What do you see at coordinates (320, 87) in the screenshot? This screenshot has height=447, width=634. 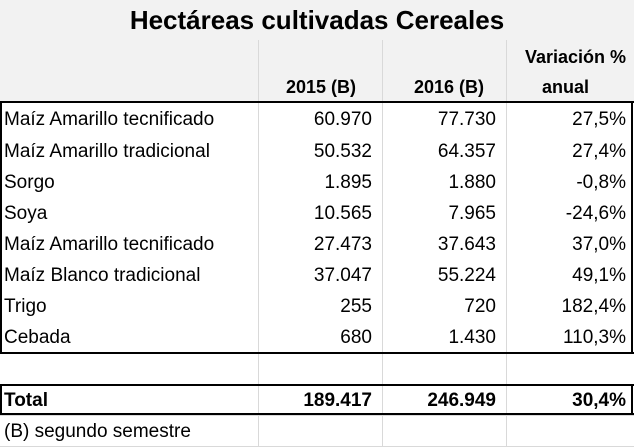 I see `header-2015: 2015 (B)` at bounding box center [320, 87].